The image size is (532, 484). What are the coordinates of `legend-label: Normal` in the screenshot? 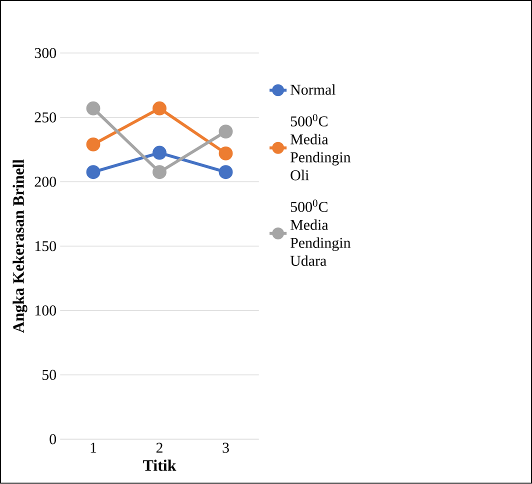 It's located at (313, 89).